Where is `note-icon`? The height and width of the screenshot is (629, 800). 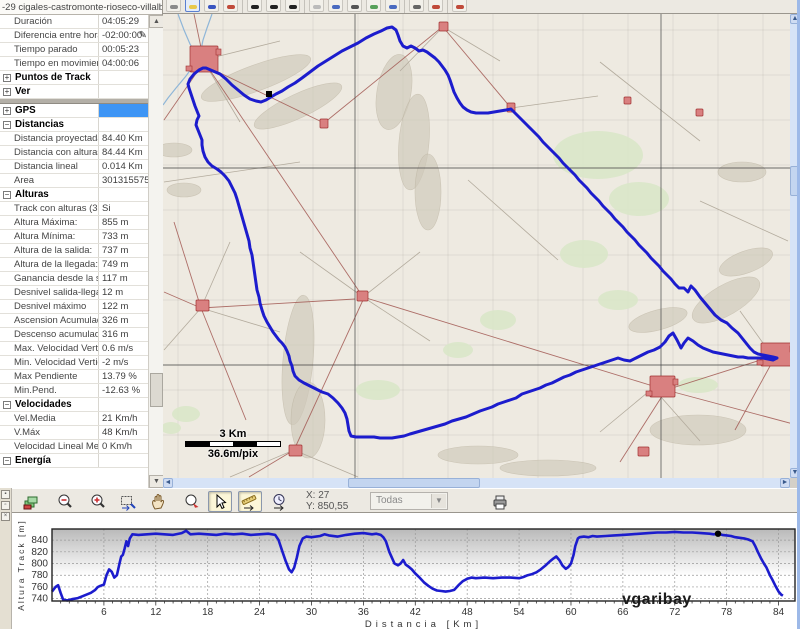 note-icon is located at coordinates (192, 6).